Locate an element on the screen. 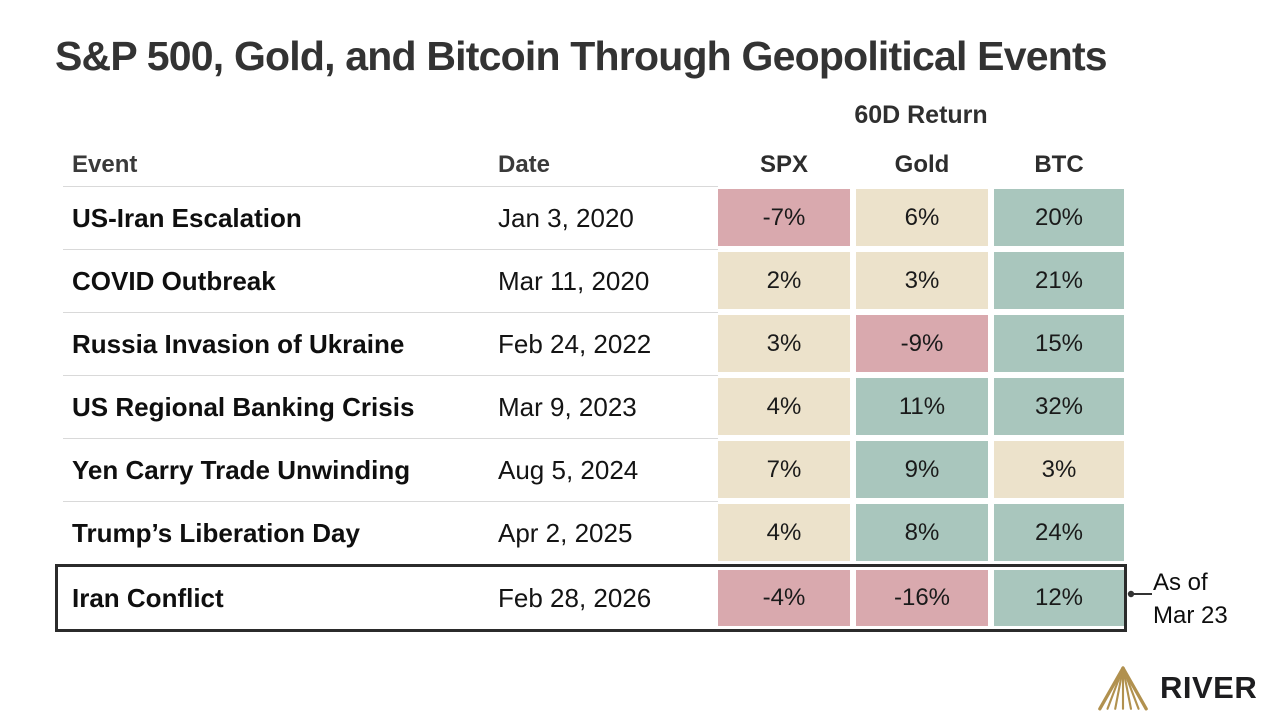 The height and width of the screenshot is (720, 1280). value-cell: 32% is located at coordinates (1059, 406).